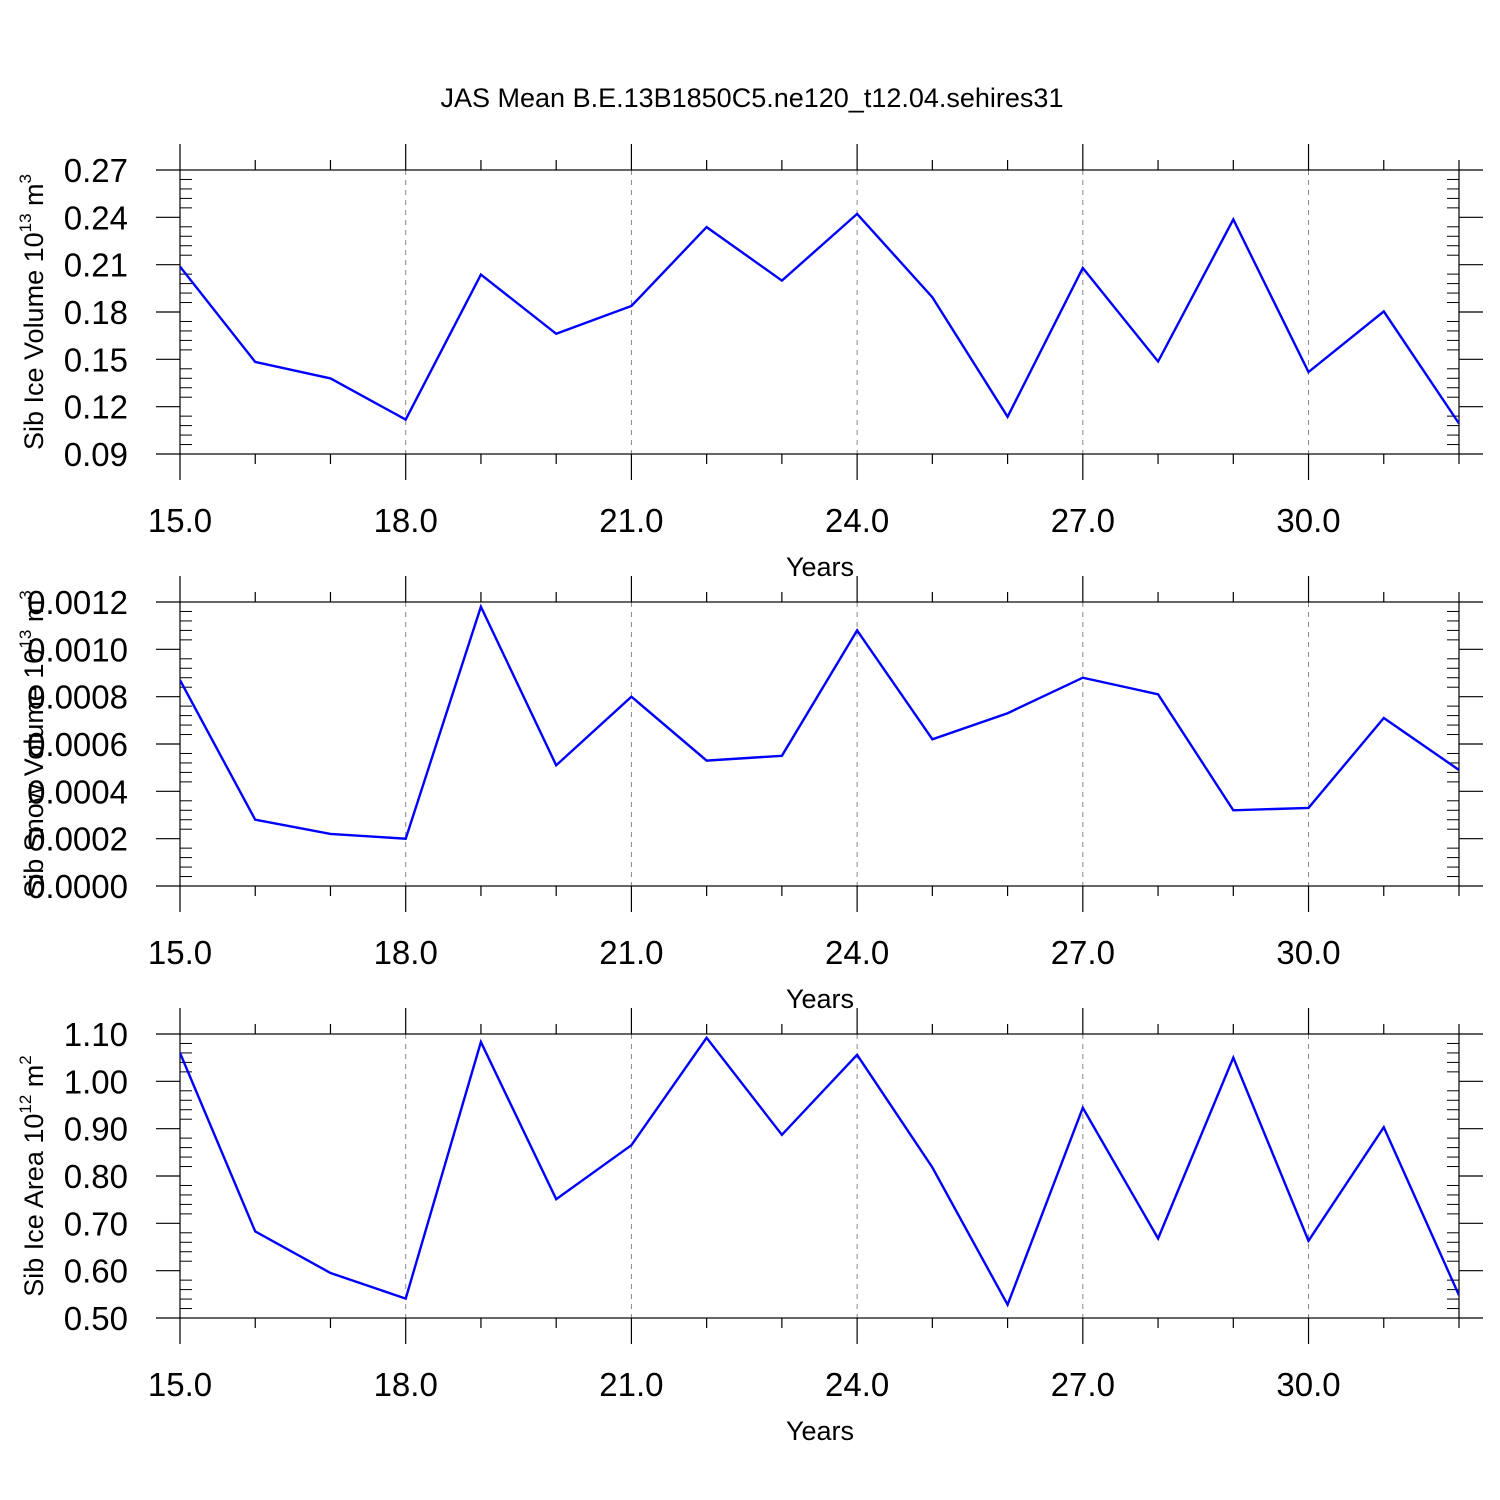 Image resolution: width=1500 pixels, height=1500 pixels. I want to click on y-tick-label: 0.0002, so click(77, 839).